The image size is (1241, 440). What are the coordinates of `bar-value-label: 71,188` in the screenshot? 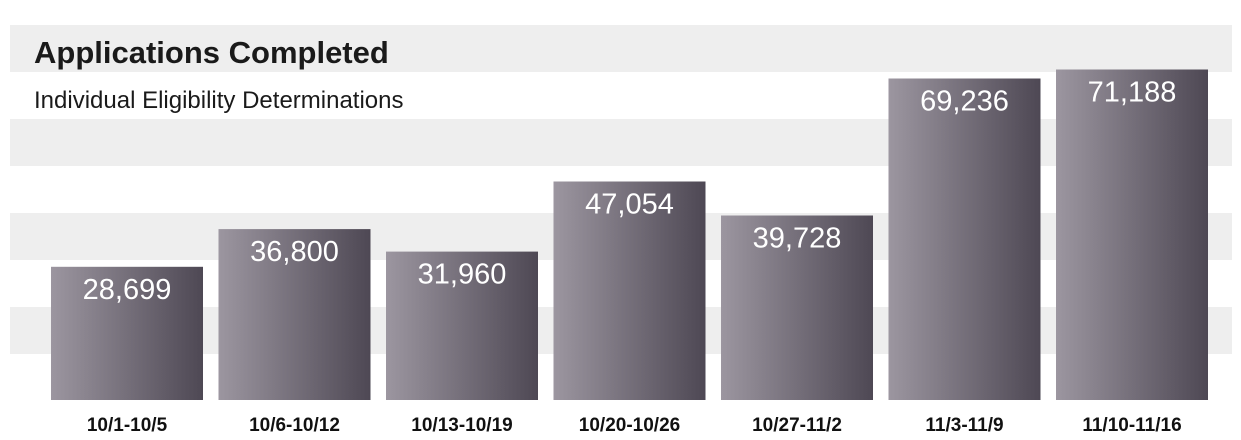 It's located at (1132, 93).